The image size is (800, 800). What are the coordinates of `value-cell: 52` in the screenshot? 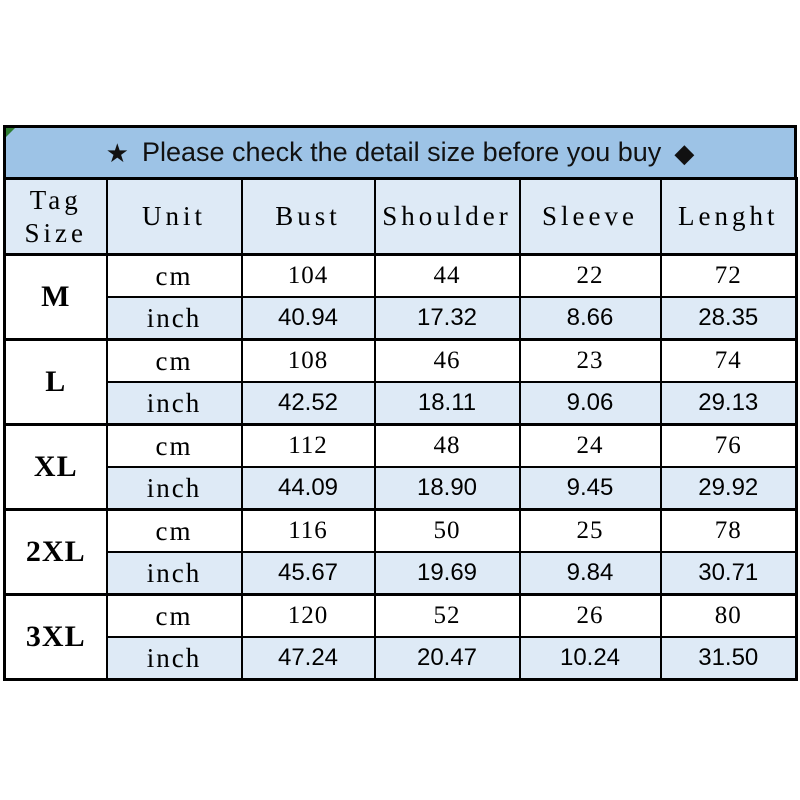 It's located at (447, 615).